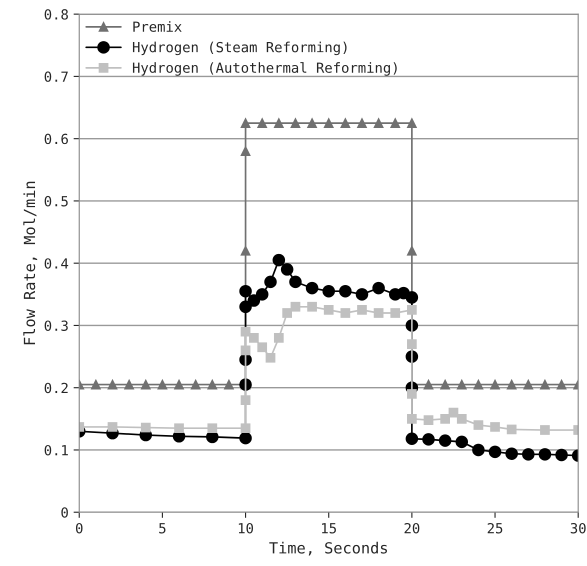 Image resolution: width=587 pixels, height=566 pixels. Describe the element at coordinates (329, 528) in the screenshot. I see `x-tick-label: 15` at that location.